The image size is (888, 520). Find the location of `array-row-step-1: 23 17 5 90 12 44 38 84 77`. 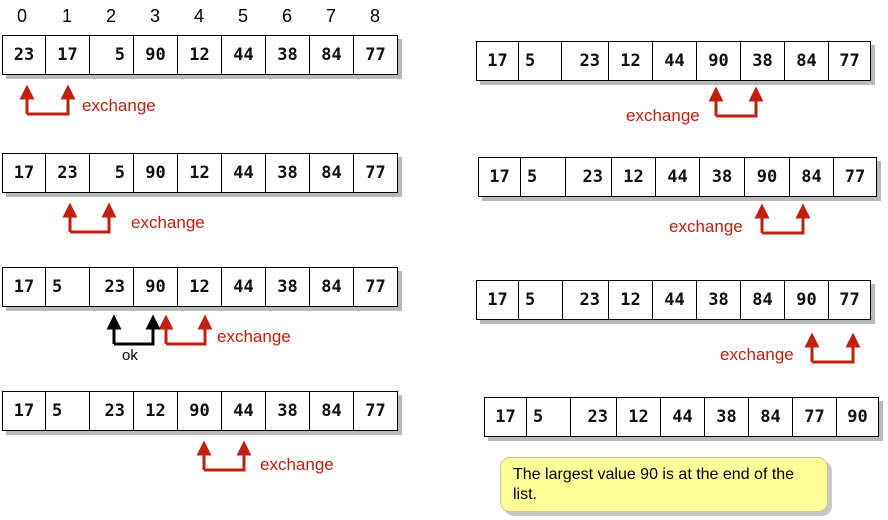

array-row-step-1: 23 17 5 90 12 44 38 84 77 is located at coordinates (200, 55).